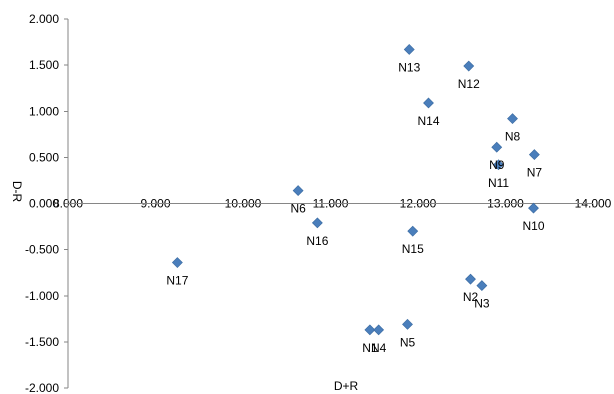  What do you see at coordinates (498, 183) in the screenshot?
I see `data-label-n11: N11` at bounding box center [498, 183].